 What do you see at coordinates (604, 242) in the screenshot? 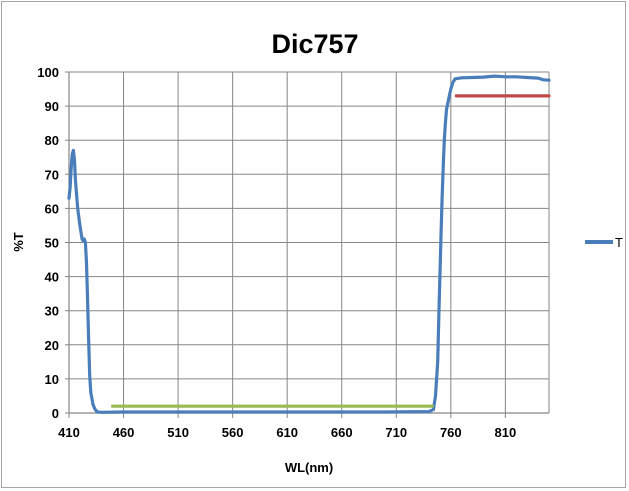
I see `legend: T` at bounding box center [604, 242].